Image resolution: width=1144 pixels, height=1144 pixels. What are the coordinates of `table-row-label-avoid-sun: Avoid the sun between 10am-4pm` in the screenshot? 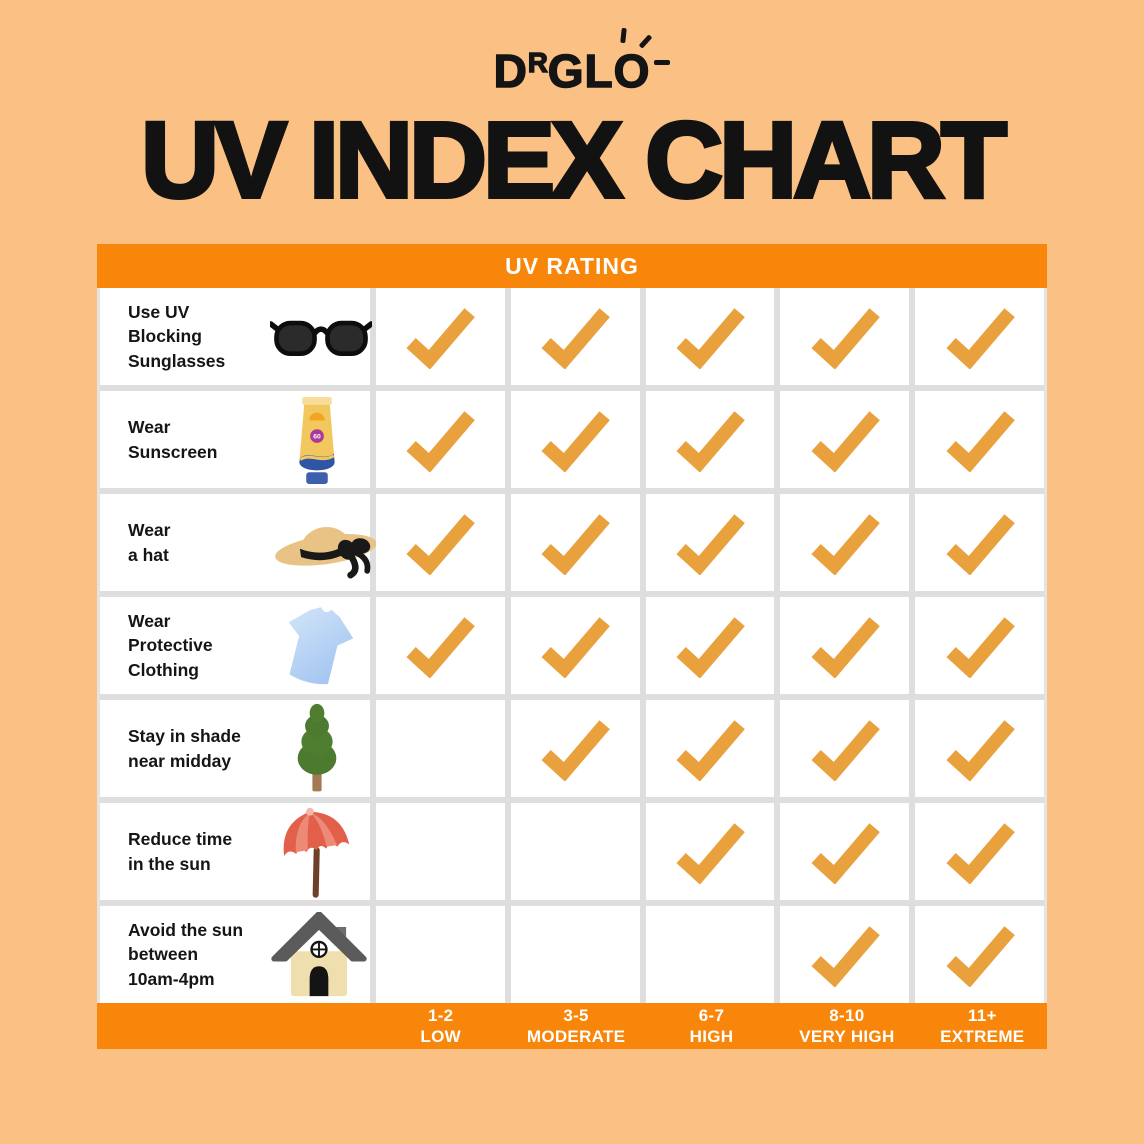 It's located at (235, 954).